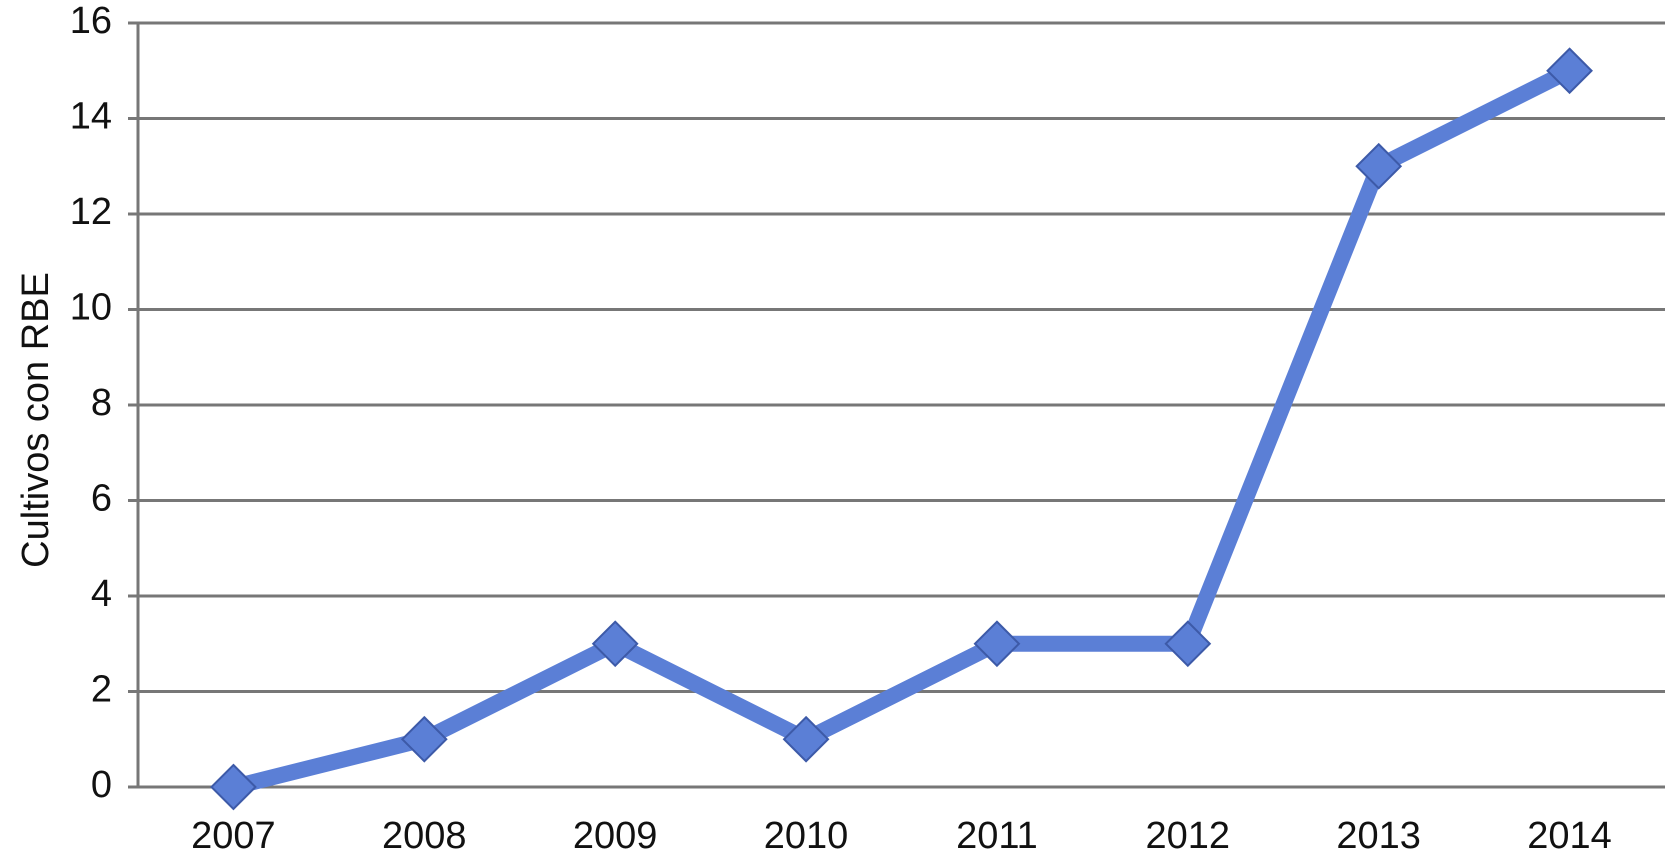  What do you see at coordinates (615, 836) in the screenshot?
I see `x-tick-label: 2009` at bounding box center [615, 836].